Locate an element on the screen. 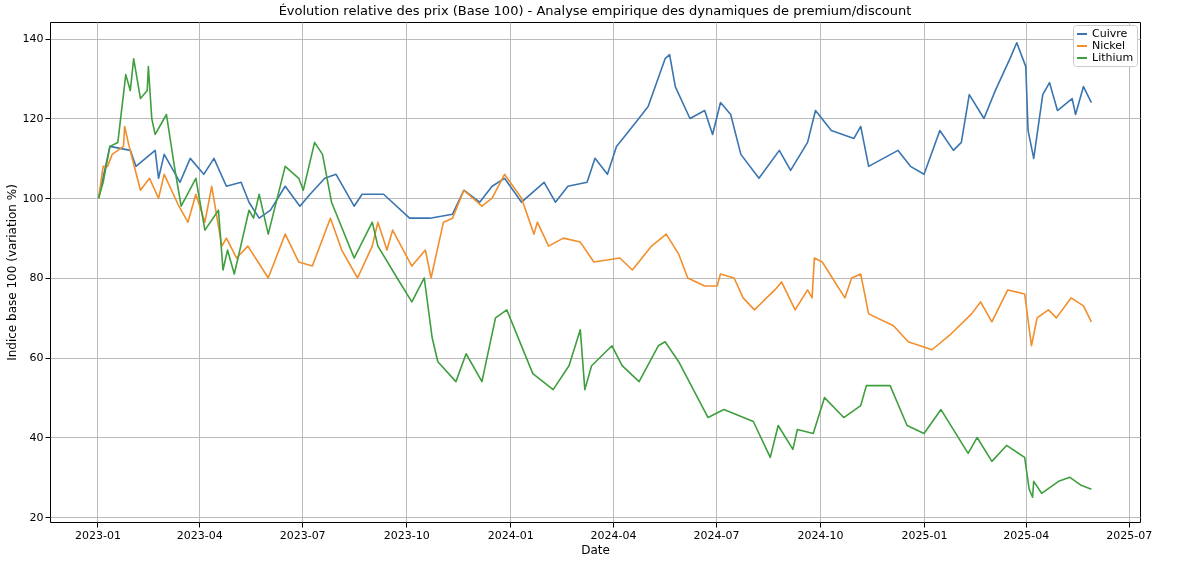 Image resolution: width=1186 pixels, height=586 pixels. legend-label: Cuivre is located at coordinates (1110, 33).